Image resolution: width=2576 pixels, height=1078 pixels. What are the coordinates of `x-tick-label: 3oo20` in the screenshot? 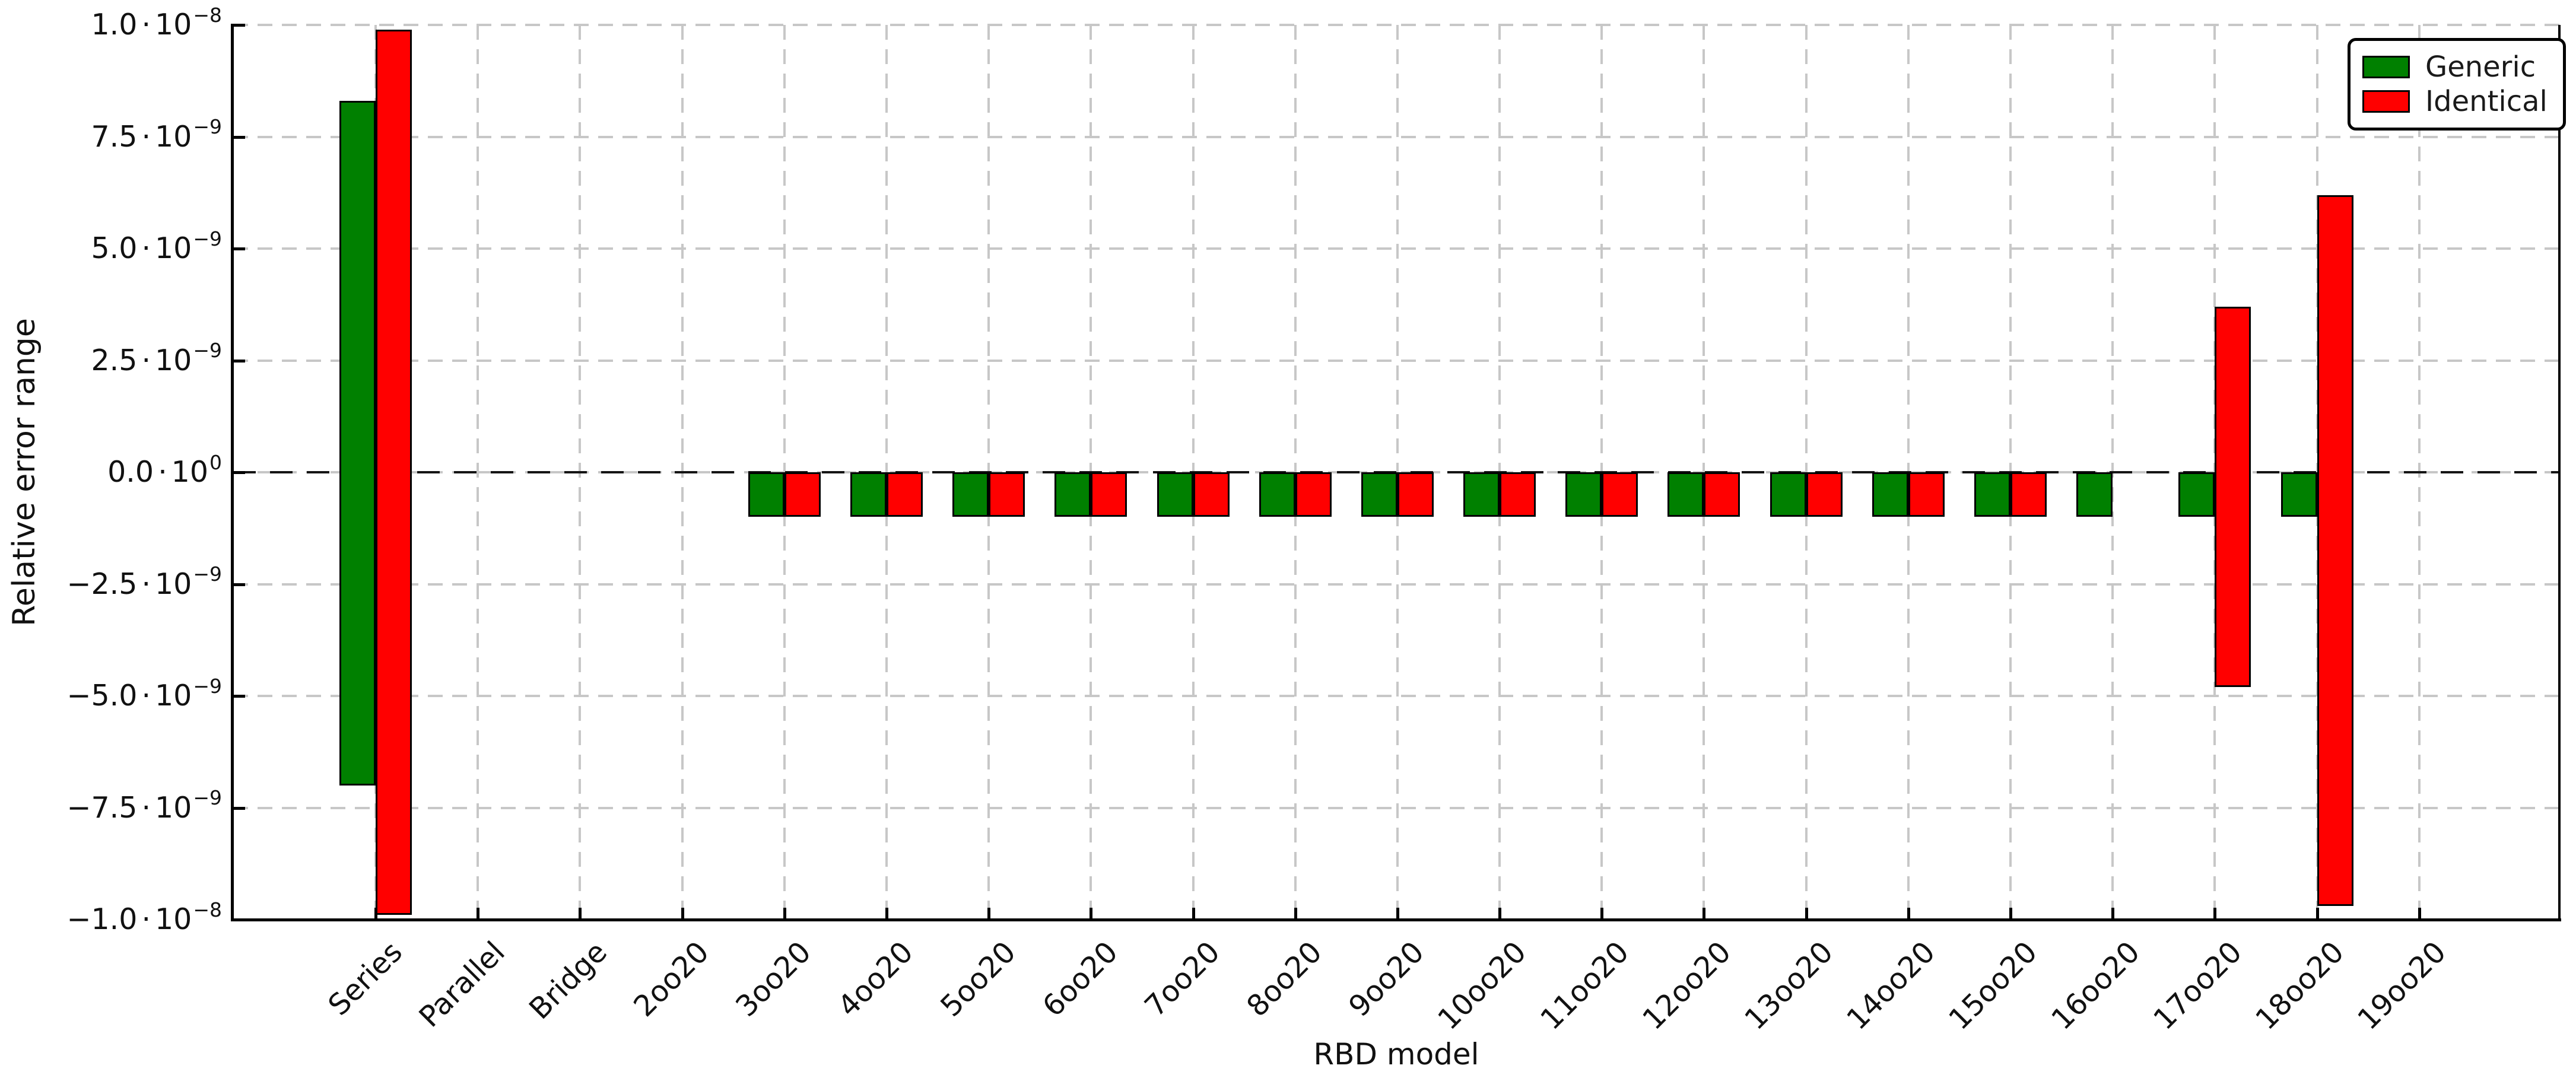 It's located at (773, 979).